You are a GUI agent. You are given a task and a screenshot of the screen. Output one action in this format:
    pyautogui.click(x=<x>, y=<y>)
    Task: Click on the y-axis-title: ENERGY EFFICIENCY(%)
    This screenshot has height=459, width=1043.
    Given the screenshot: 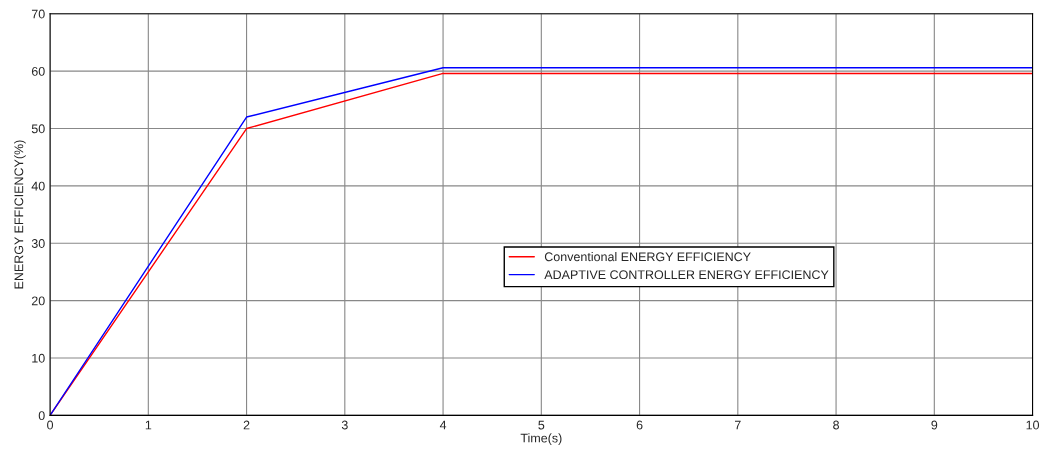 What is the action you would take?
    pyautogui.click(x=20, y=214)
    